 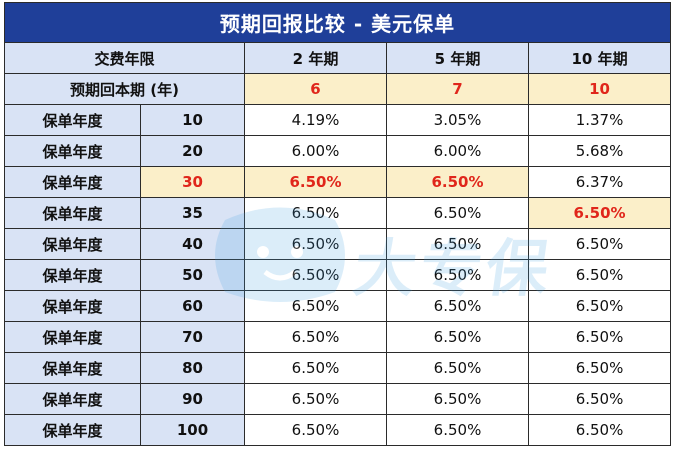 I want to click on policy-year-cell: 80, so click(x=192, y=368).